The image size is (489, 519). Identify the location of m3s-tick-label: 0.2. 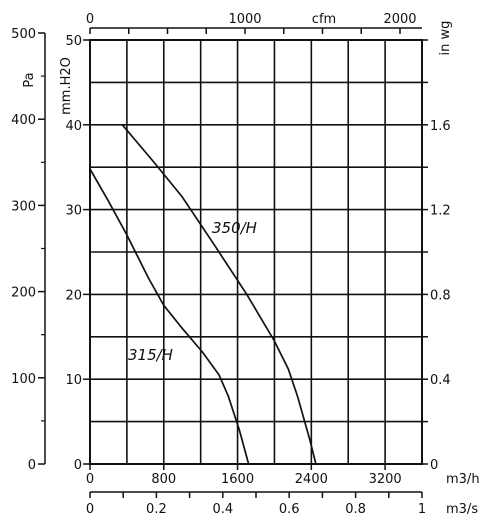
(156, 509).